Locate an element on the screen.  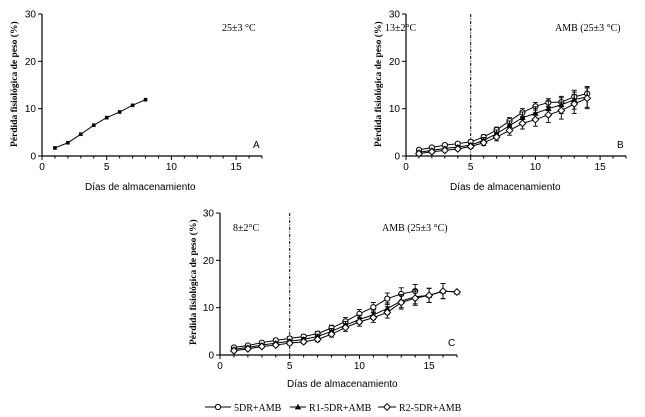
panel-a-y-tick-label: 20 is located at coordinates (31, 62).